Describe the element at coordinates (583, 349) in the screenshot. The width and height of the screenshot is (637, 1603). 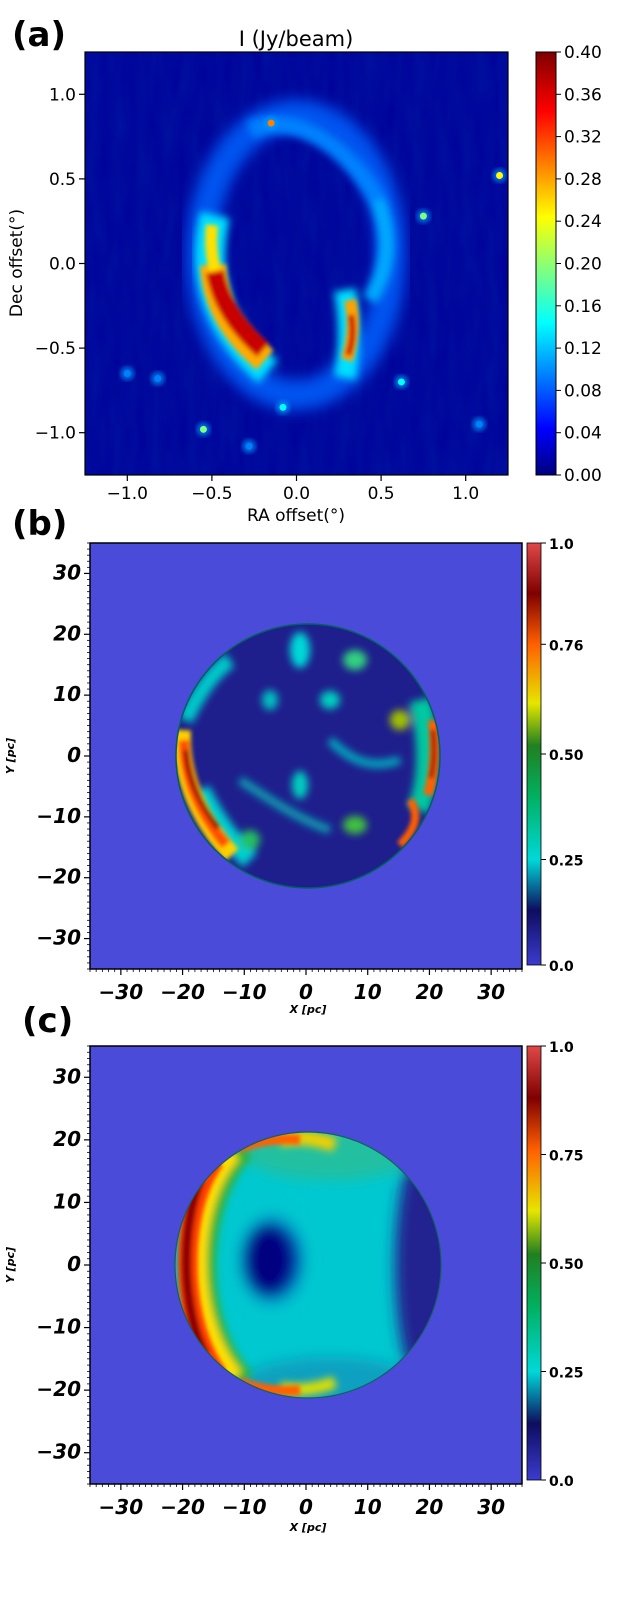
I see `colorbar-tick-label: 0.12` at that location.